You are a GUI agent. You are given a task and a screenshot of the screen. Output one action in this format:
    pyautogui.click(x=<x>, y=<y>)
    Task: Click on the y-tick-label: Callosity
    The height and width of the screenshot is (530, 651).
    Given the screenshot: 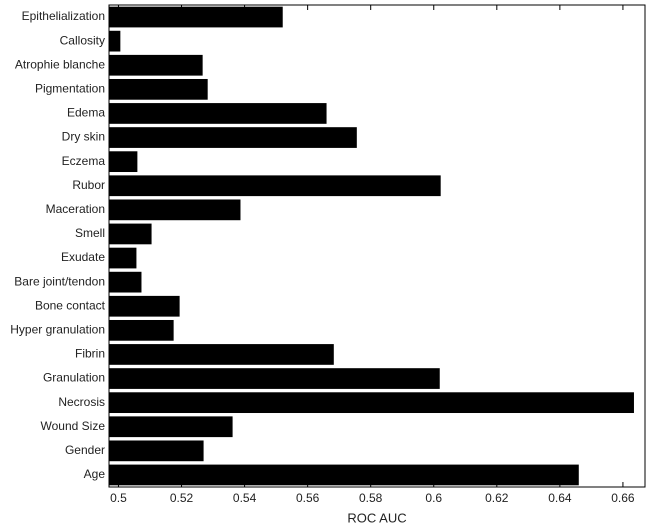 What is the action you would take?
    pyautogui.click(x=82, y=40)
    